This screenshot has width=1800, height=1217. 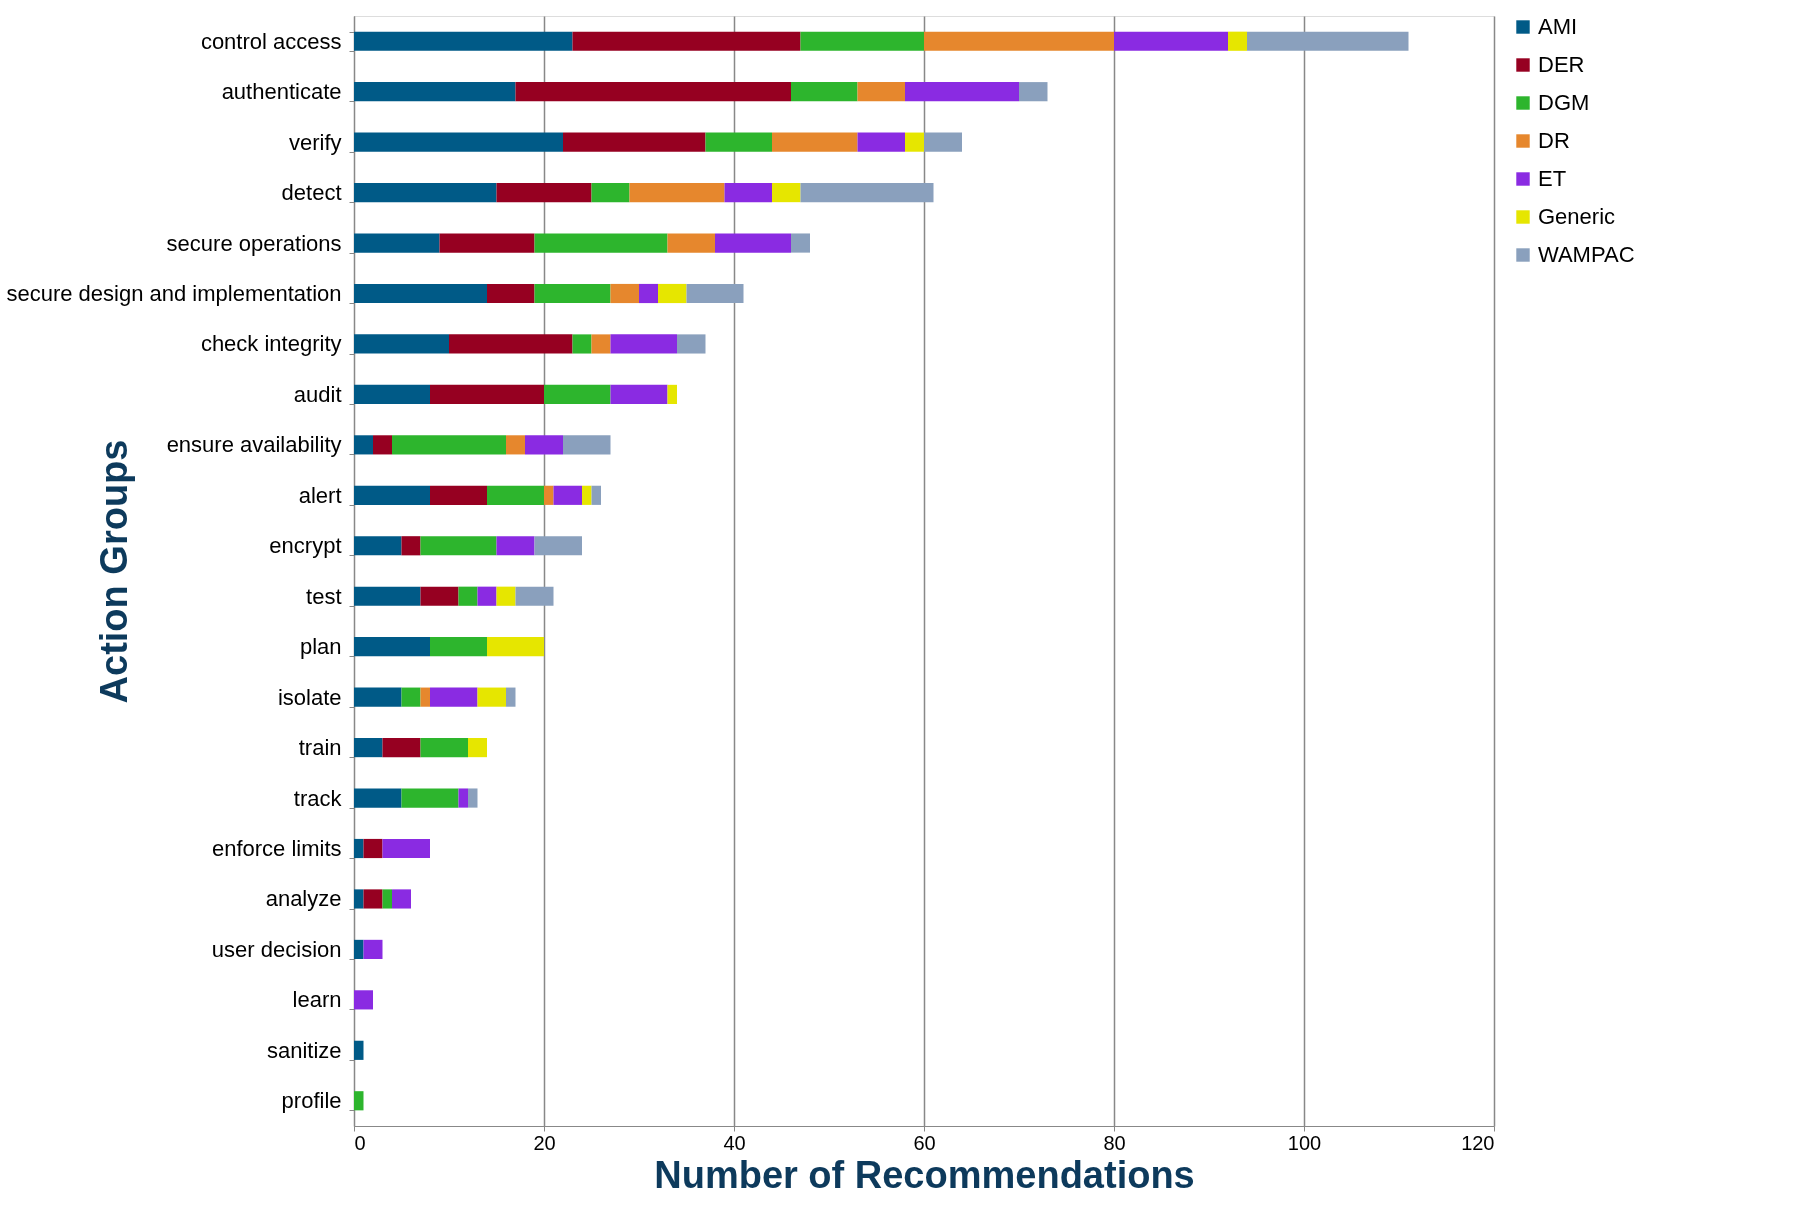 What do you see at coordinates (324, 596) in the screenshot?
I see `y-tick-label: test` at bounding box center [324, 596].